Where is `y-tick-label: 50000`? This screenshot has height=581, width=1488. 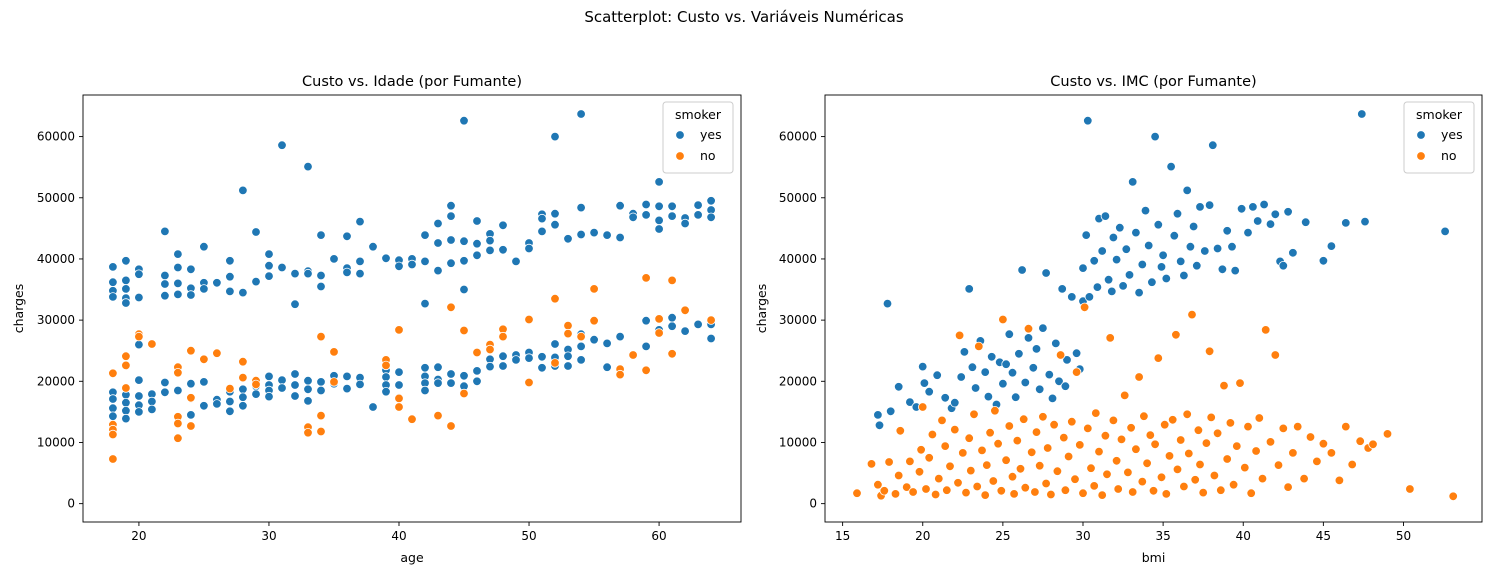 y-tick-label: 50000 is located at coordinates (56, 198).